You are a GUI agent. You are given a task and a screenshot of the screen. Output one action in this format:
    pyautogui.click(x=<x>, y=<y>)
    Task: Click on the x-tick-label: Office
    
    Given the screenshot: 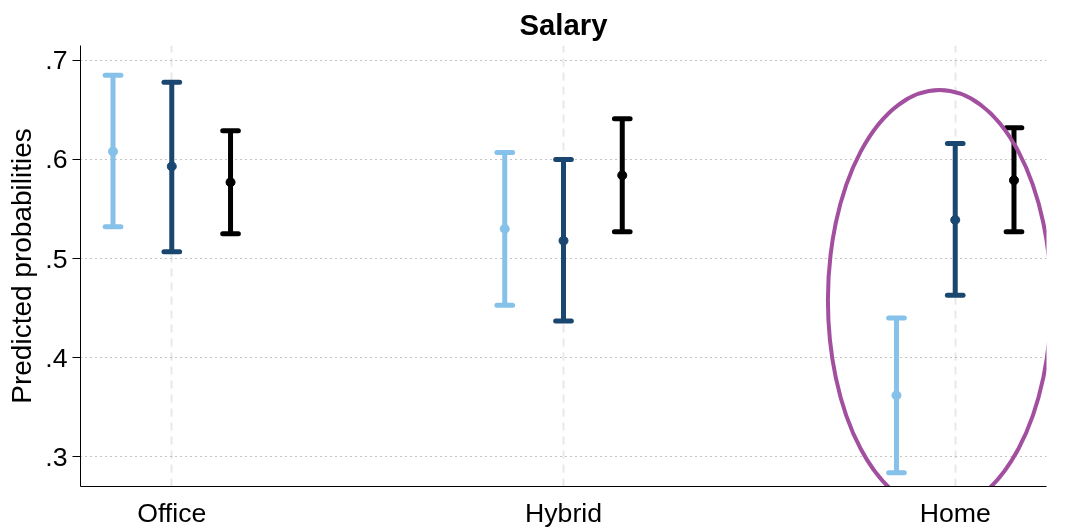 What is the action you would take?
    pyautogui.click(x=172, y=512)
    